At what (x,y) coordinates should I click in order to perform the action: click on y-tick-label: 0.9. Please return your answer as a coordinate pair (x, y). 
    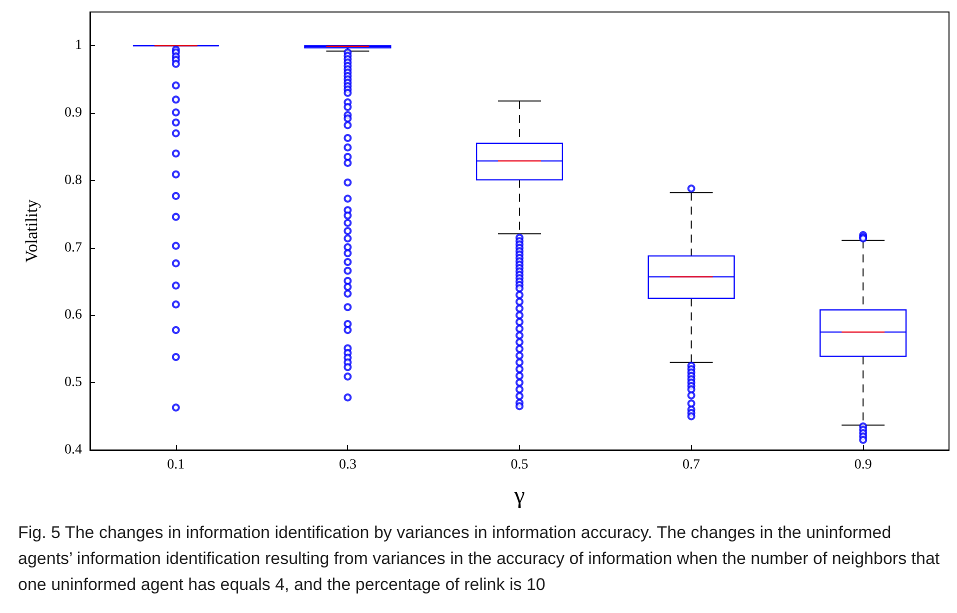
    Looking at the image, I should click on (73, 113).